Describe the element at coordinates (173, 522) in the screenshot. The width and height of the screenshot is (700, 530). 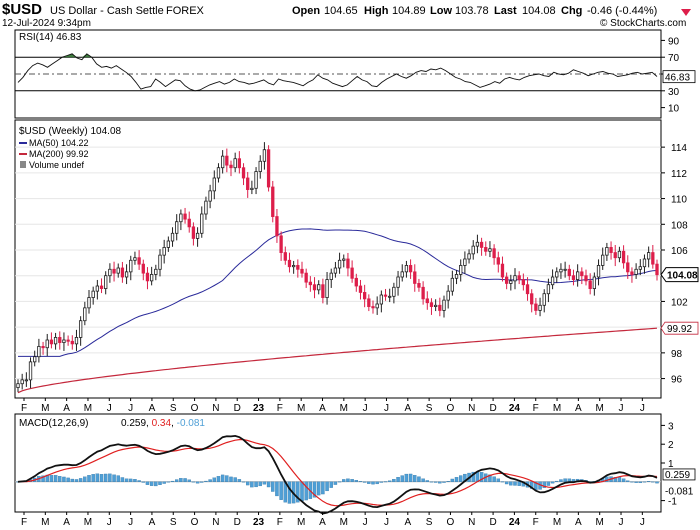
I see `x-tick-label: S` at that location.